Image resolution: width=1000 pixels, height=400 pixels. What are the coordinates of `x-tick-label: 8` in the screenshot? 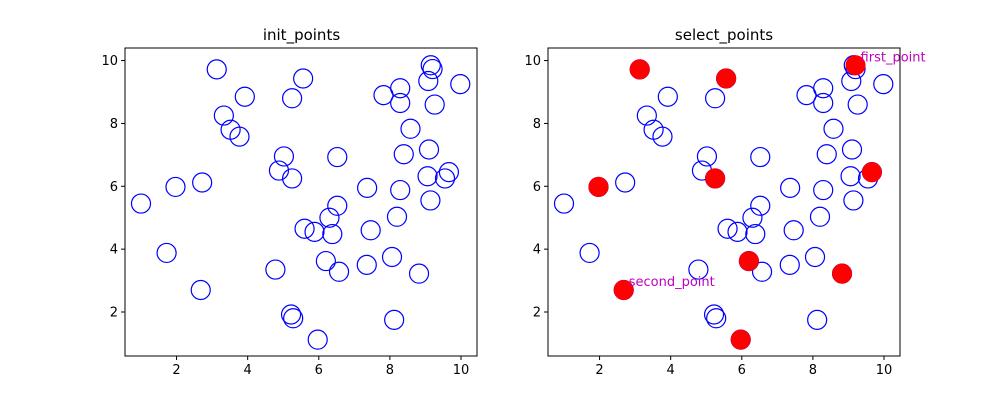 It's located at (390, 370).